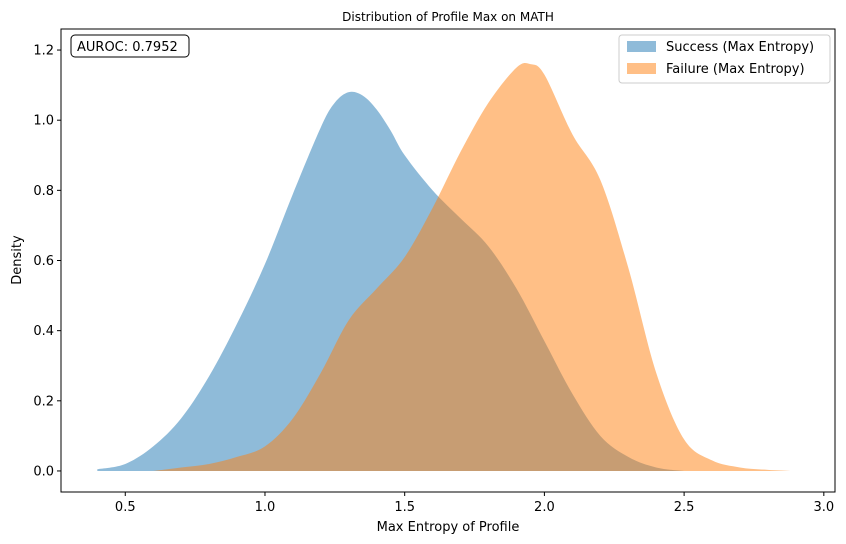 The image size is (846, 544). I want to click on x-tick-label: 1.0, so click(265, 507).